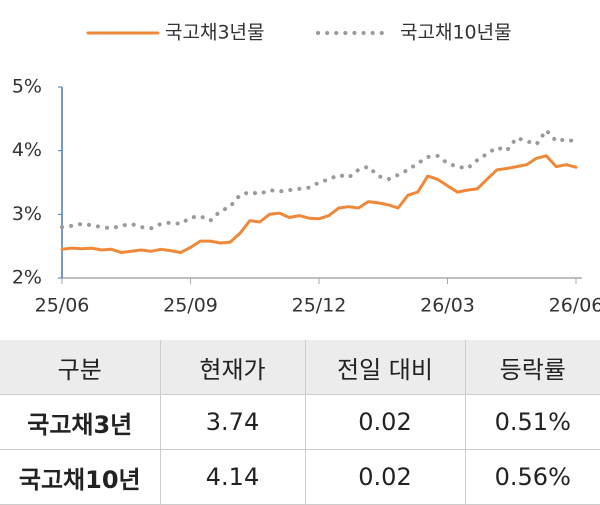 The image size is (600, 505). I want to click on legend-label: 국고채3년물, so click(215, 33).